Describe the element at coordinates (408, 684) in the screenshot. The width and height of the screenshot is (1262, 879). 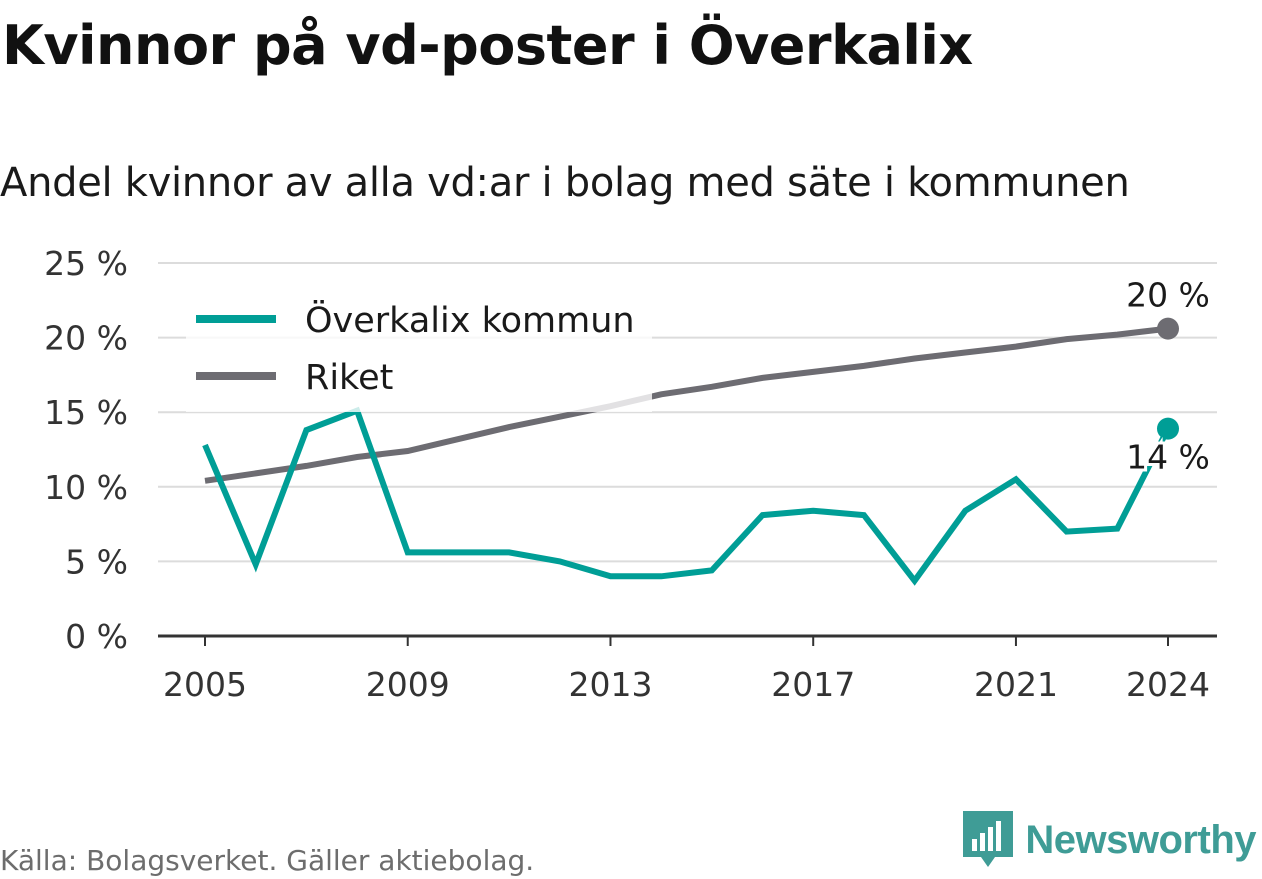
I see `x-tick-label: 2009` at that location.